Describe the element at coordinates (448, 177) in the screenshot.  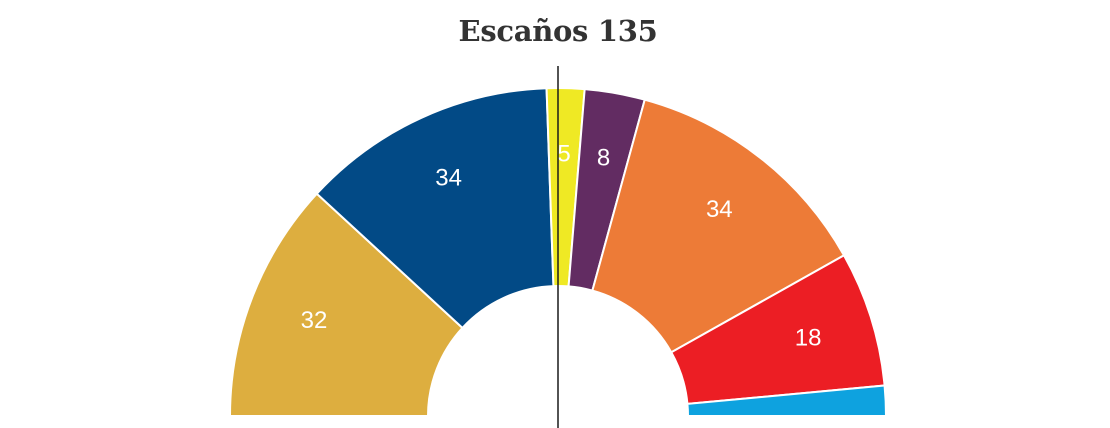
I see `seat-label-1: 34` at that location.